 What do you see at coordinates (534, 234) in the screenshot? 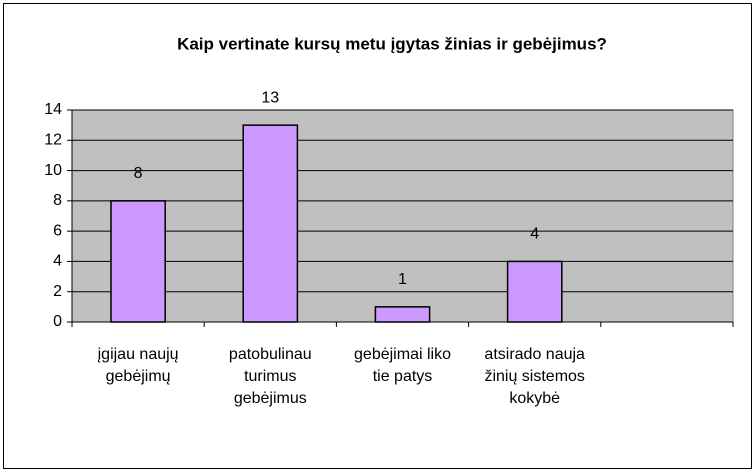
I see `data-label: 4` at bounding box center [534, 234].